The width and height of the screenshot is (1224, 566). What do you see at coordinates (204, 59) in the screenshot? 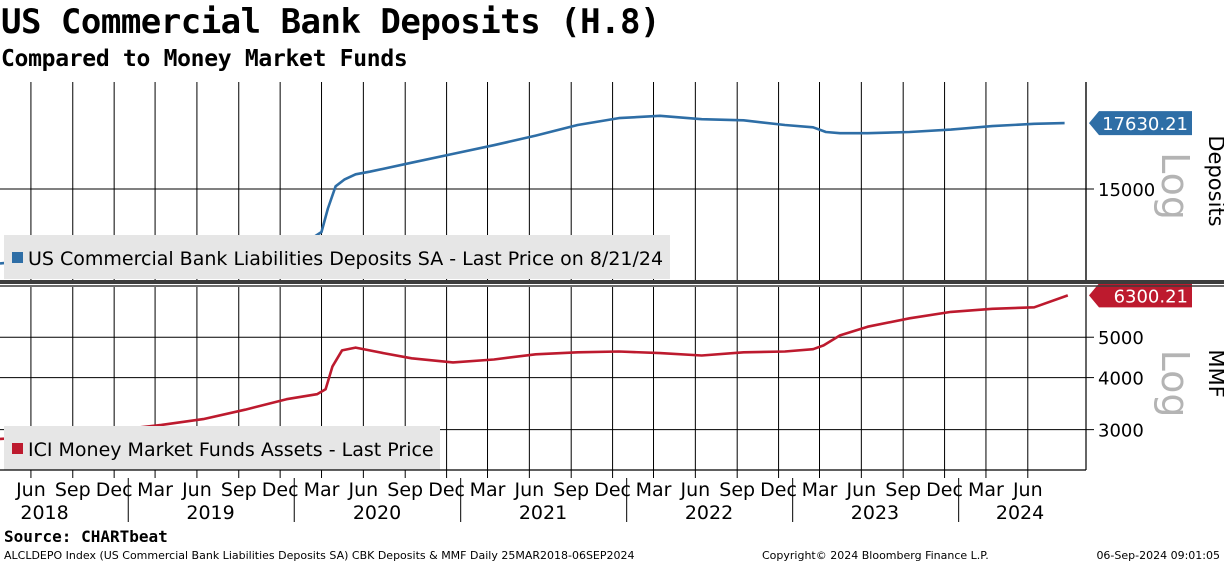
I see `chart-subtitle: Compared to Money Market Funds` at bounding box center [204, 59].